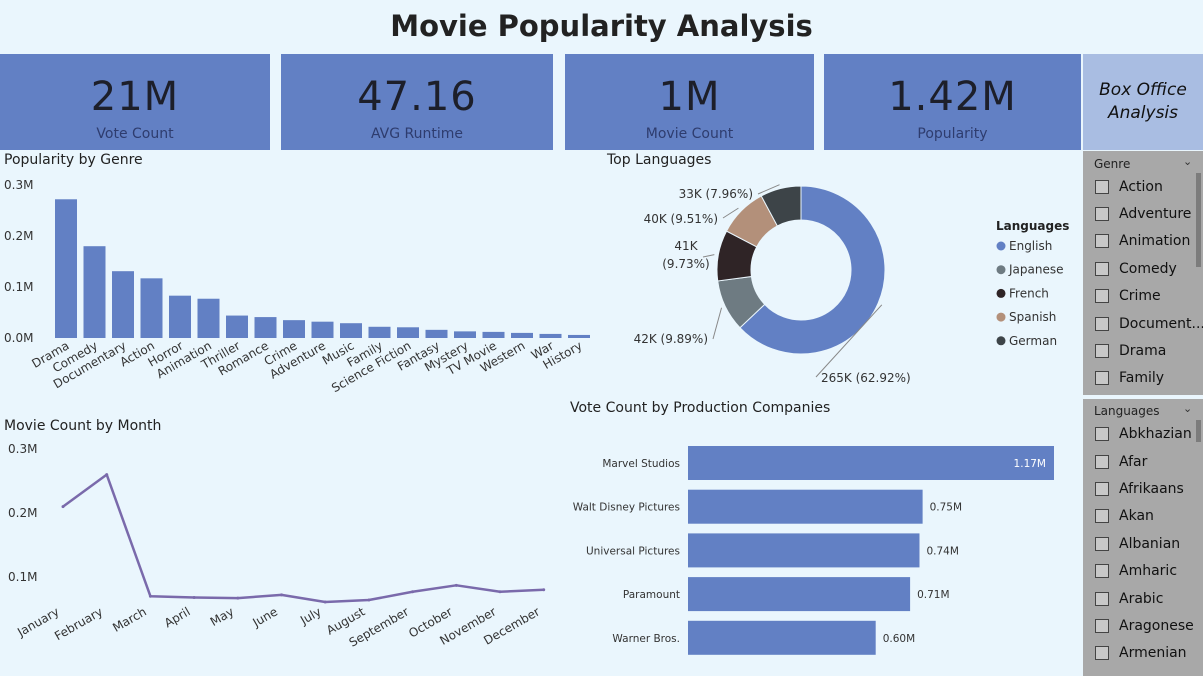  I want to click on genre-option-label: Drama, so click(1143, 351).